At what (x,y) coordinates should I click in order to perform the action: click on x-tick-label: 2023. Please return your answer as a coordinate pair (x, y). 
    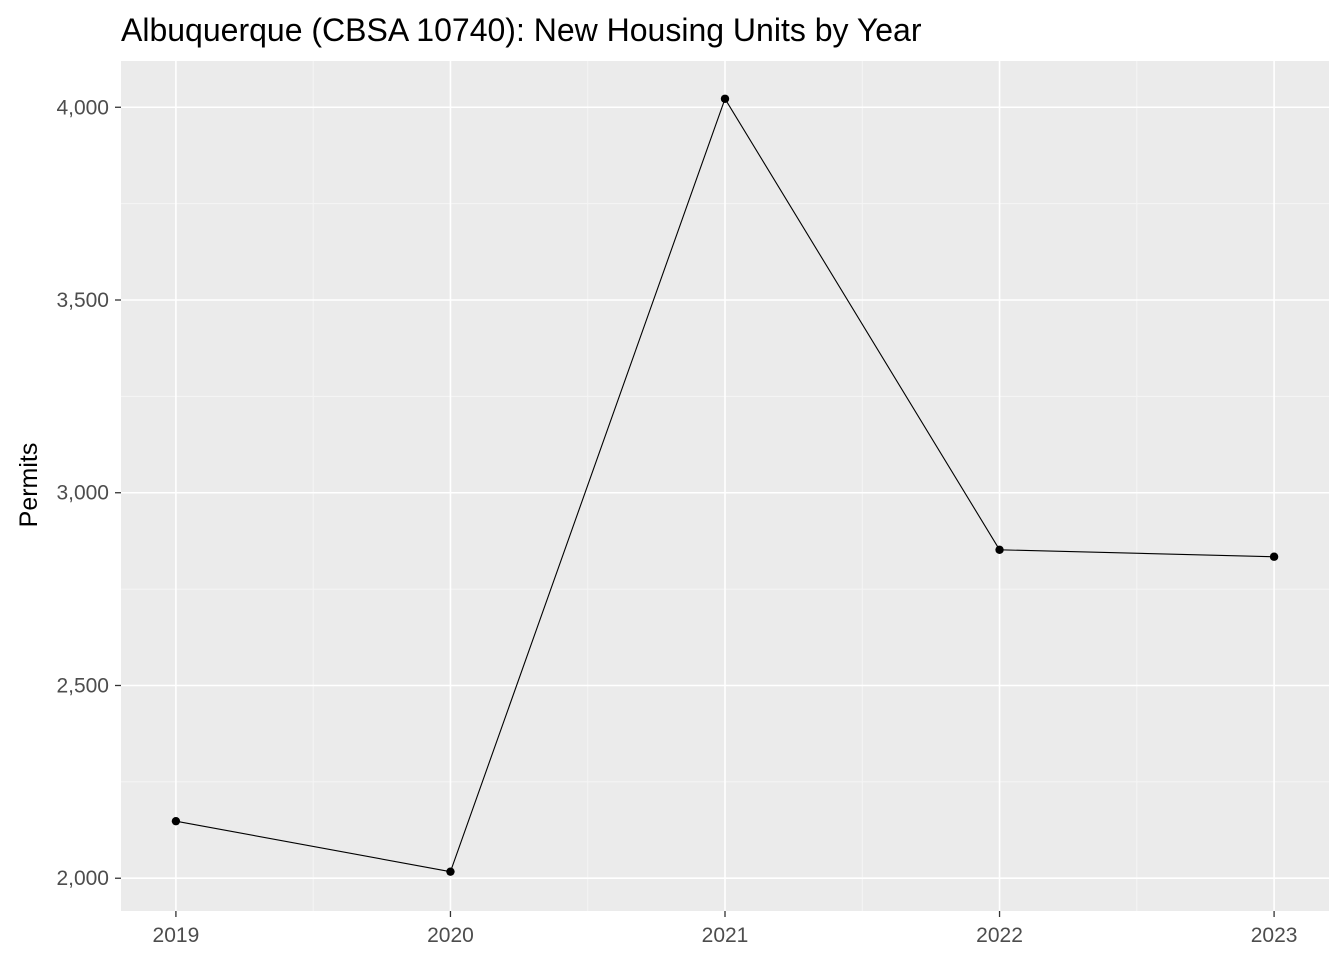
    Looking at the image, I should click on (1274, 935).